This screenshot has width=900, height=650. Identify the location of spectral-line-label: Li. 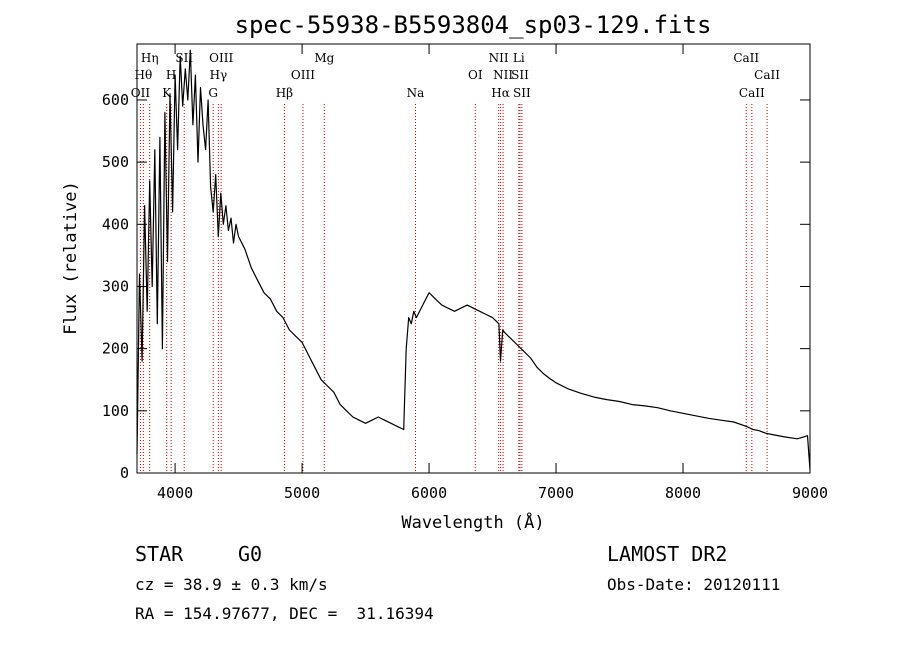
(519, 58).